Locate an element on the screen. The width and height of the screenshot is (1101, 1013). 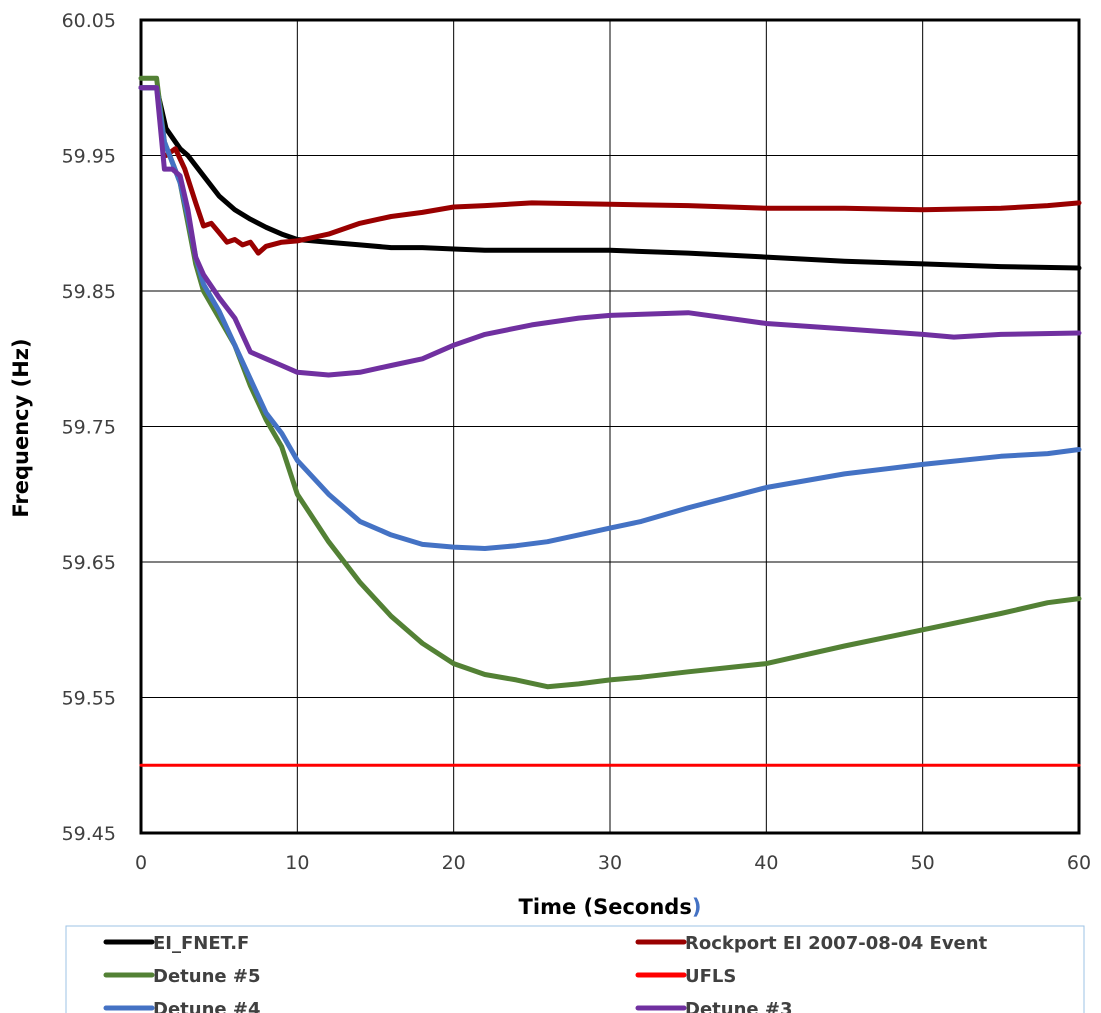
x-tick-label: 30 is located at coordinates (610, 863).